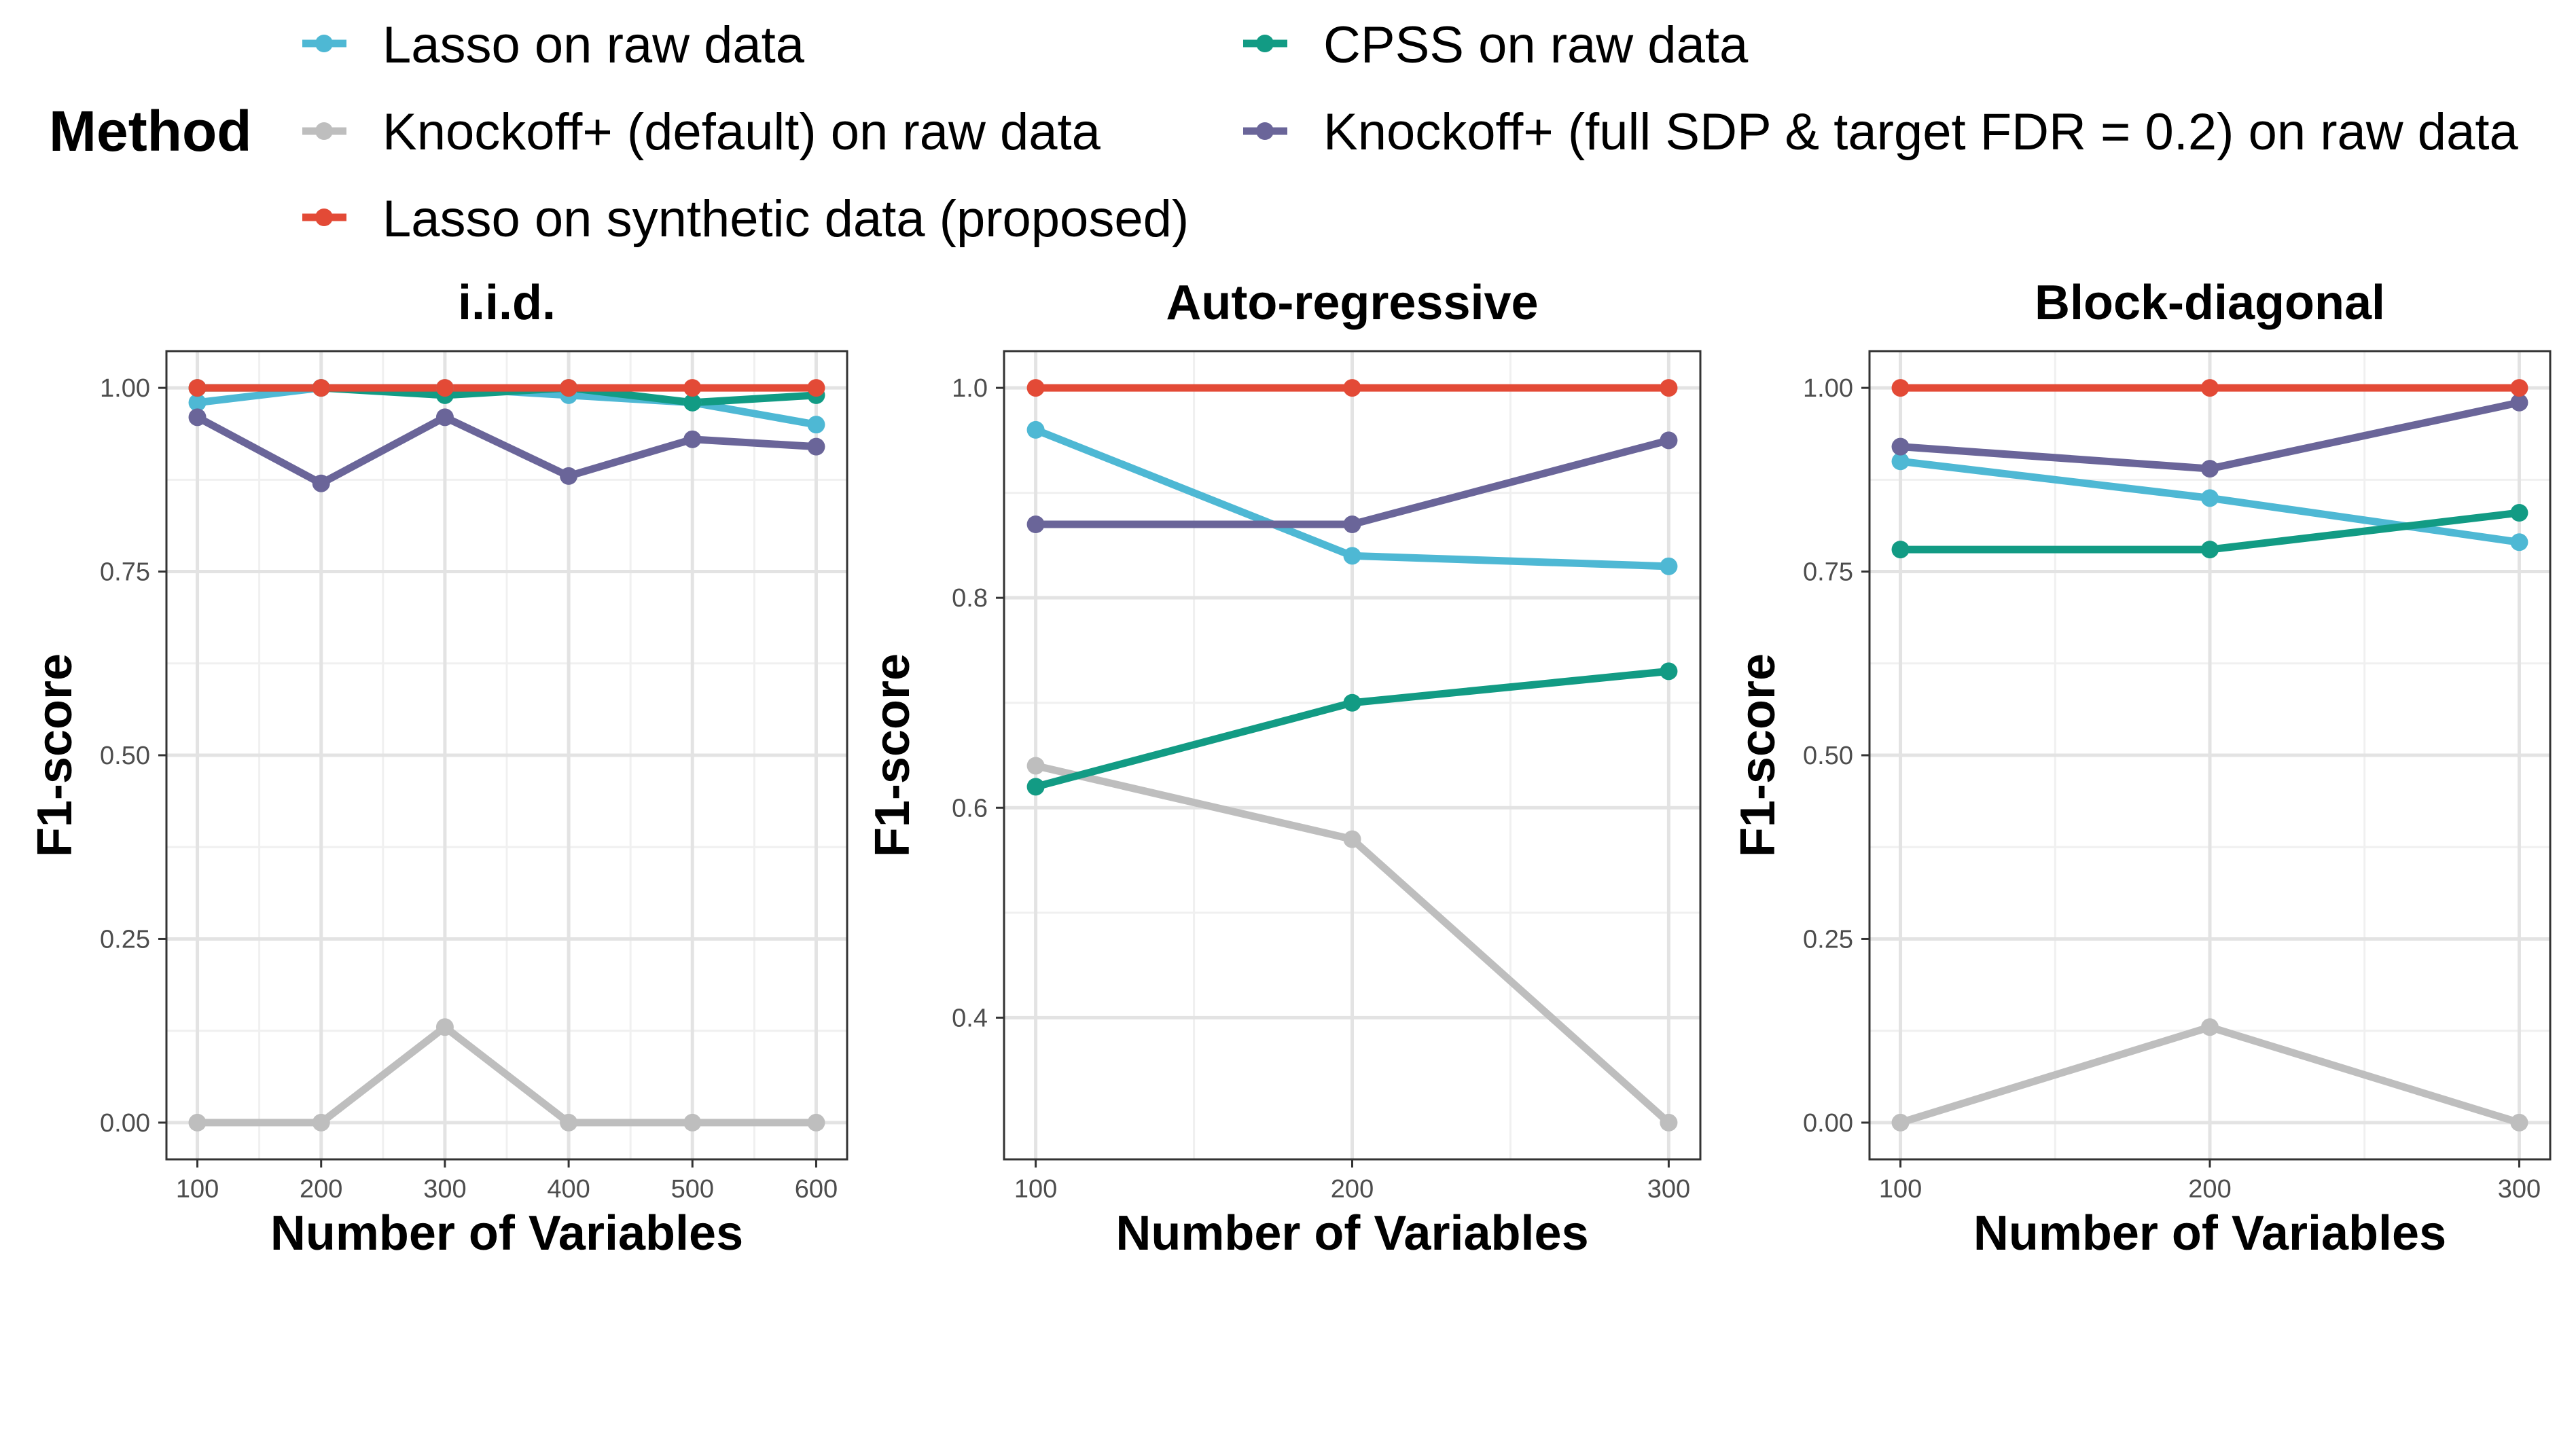 This screenshot has width=2576, height=1429. Describe the element at coordinates (970, 389) in the screenshot. I see `y-tick-label: 1.0` at that location.